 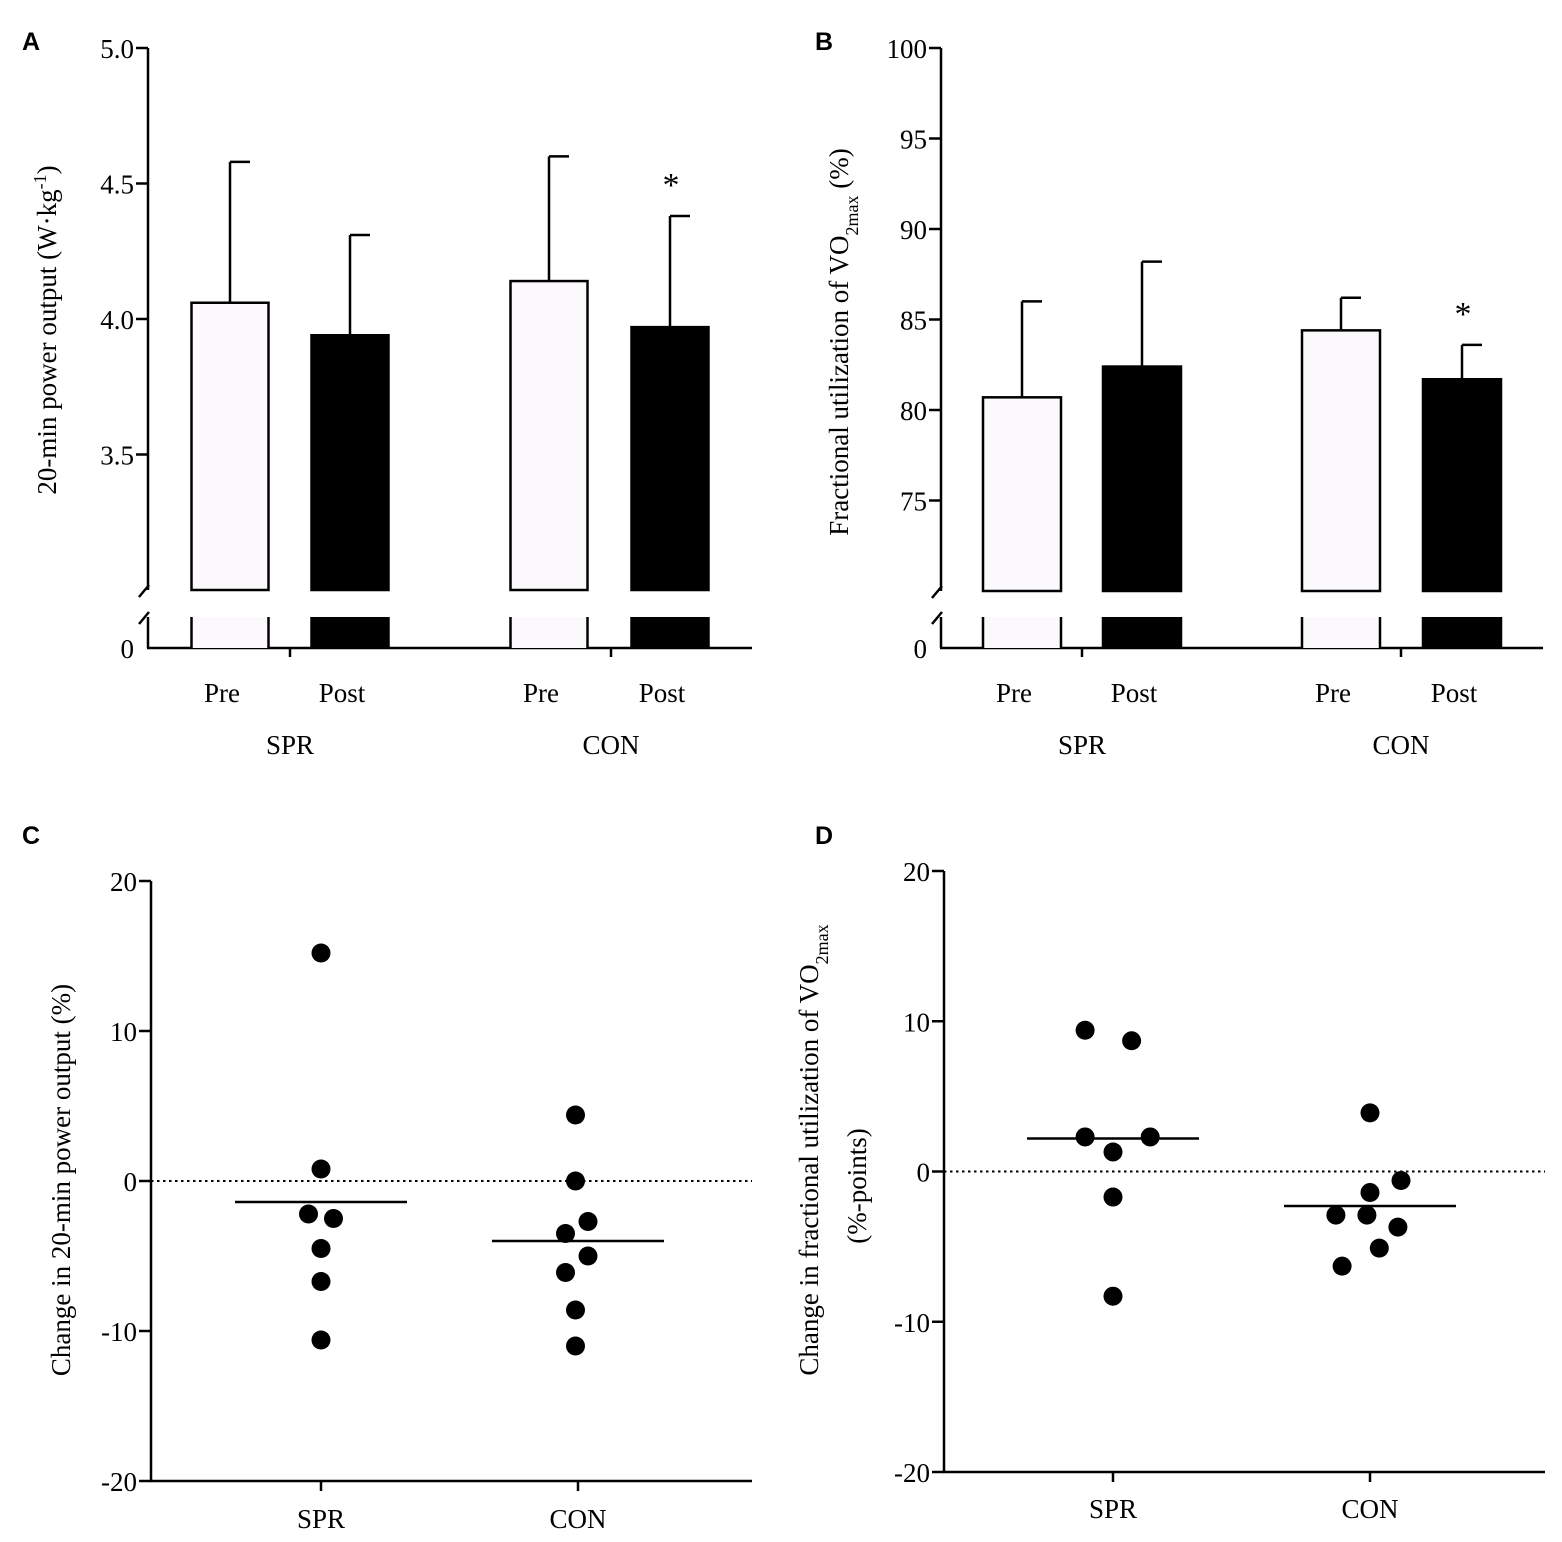 What do you see at coordinates (40, 181) in the screenshot?
I see `y-axis-label-sup: -1` at bounding box center [40, 181].